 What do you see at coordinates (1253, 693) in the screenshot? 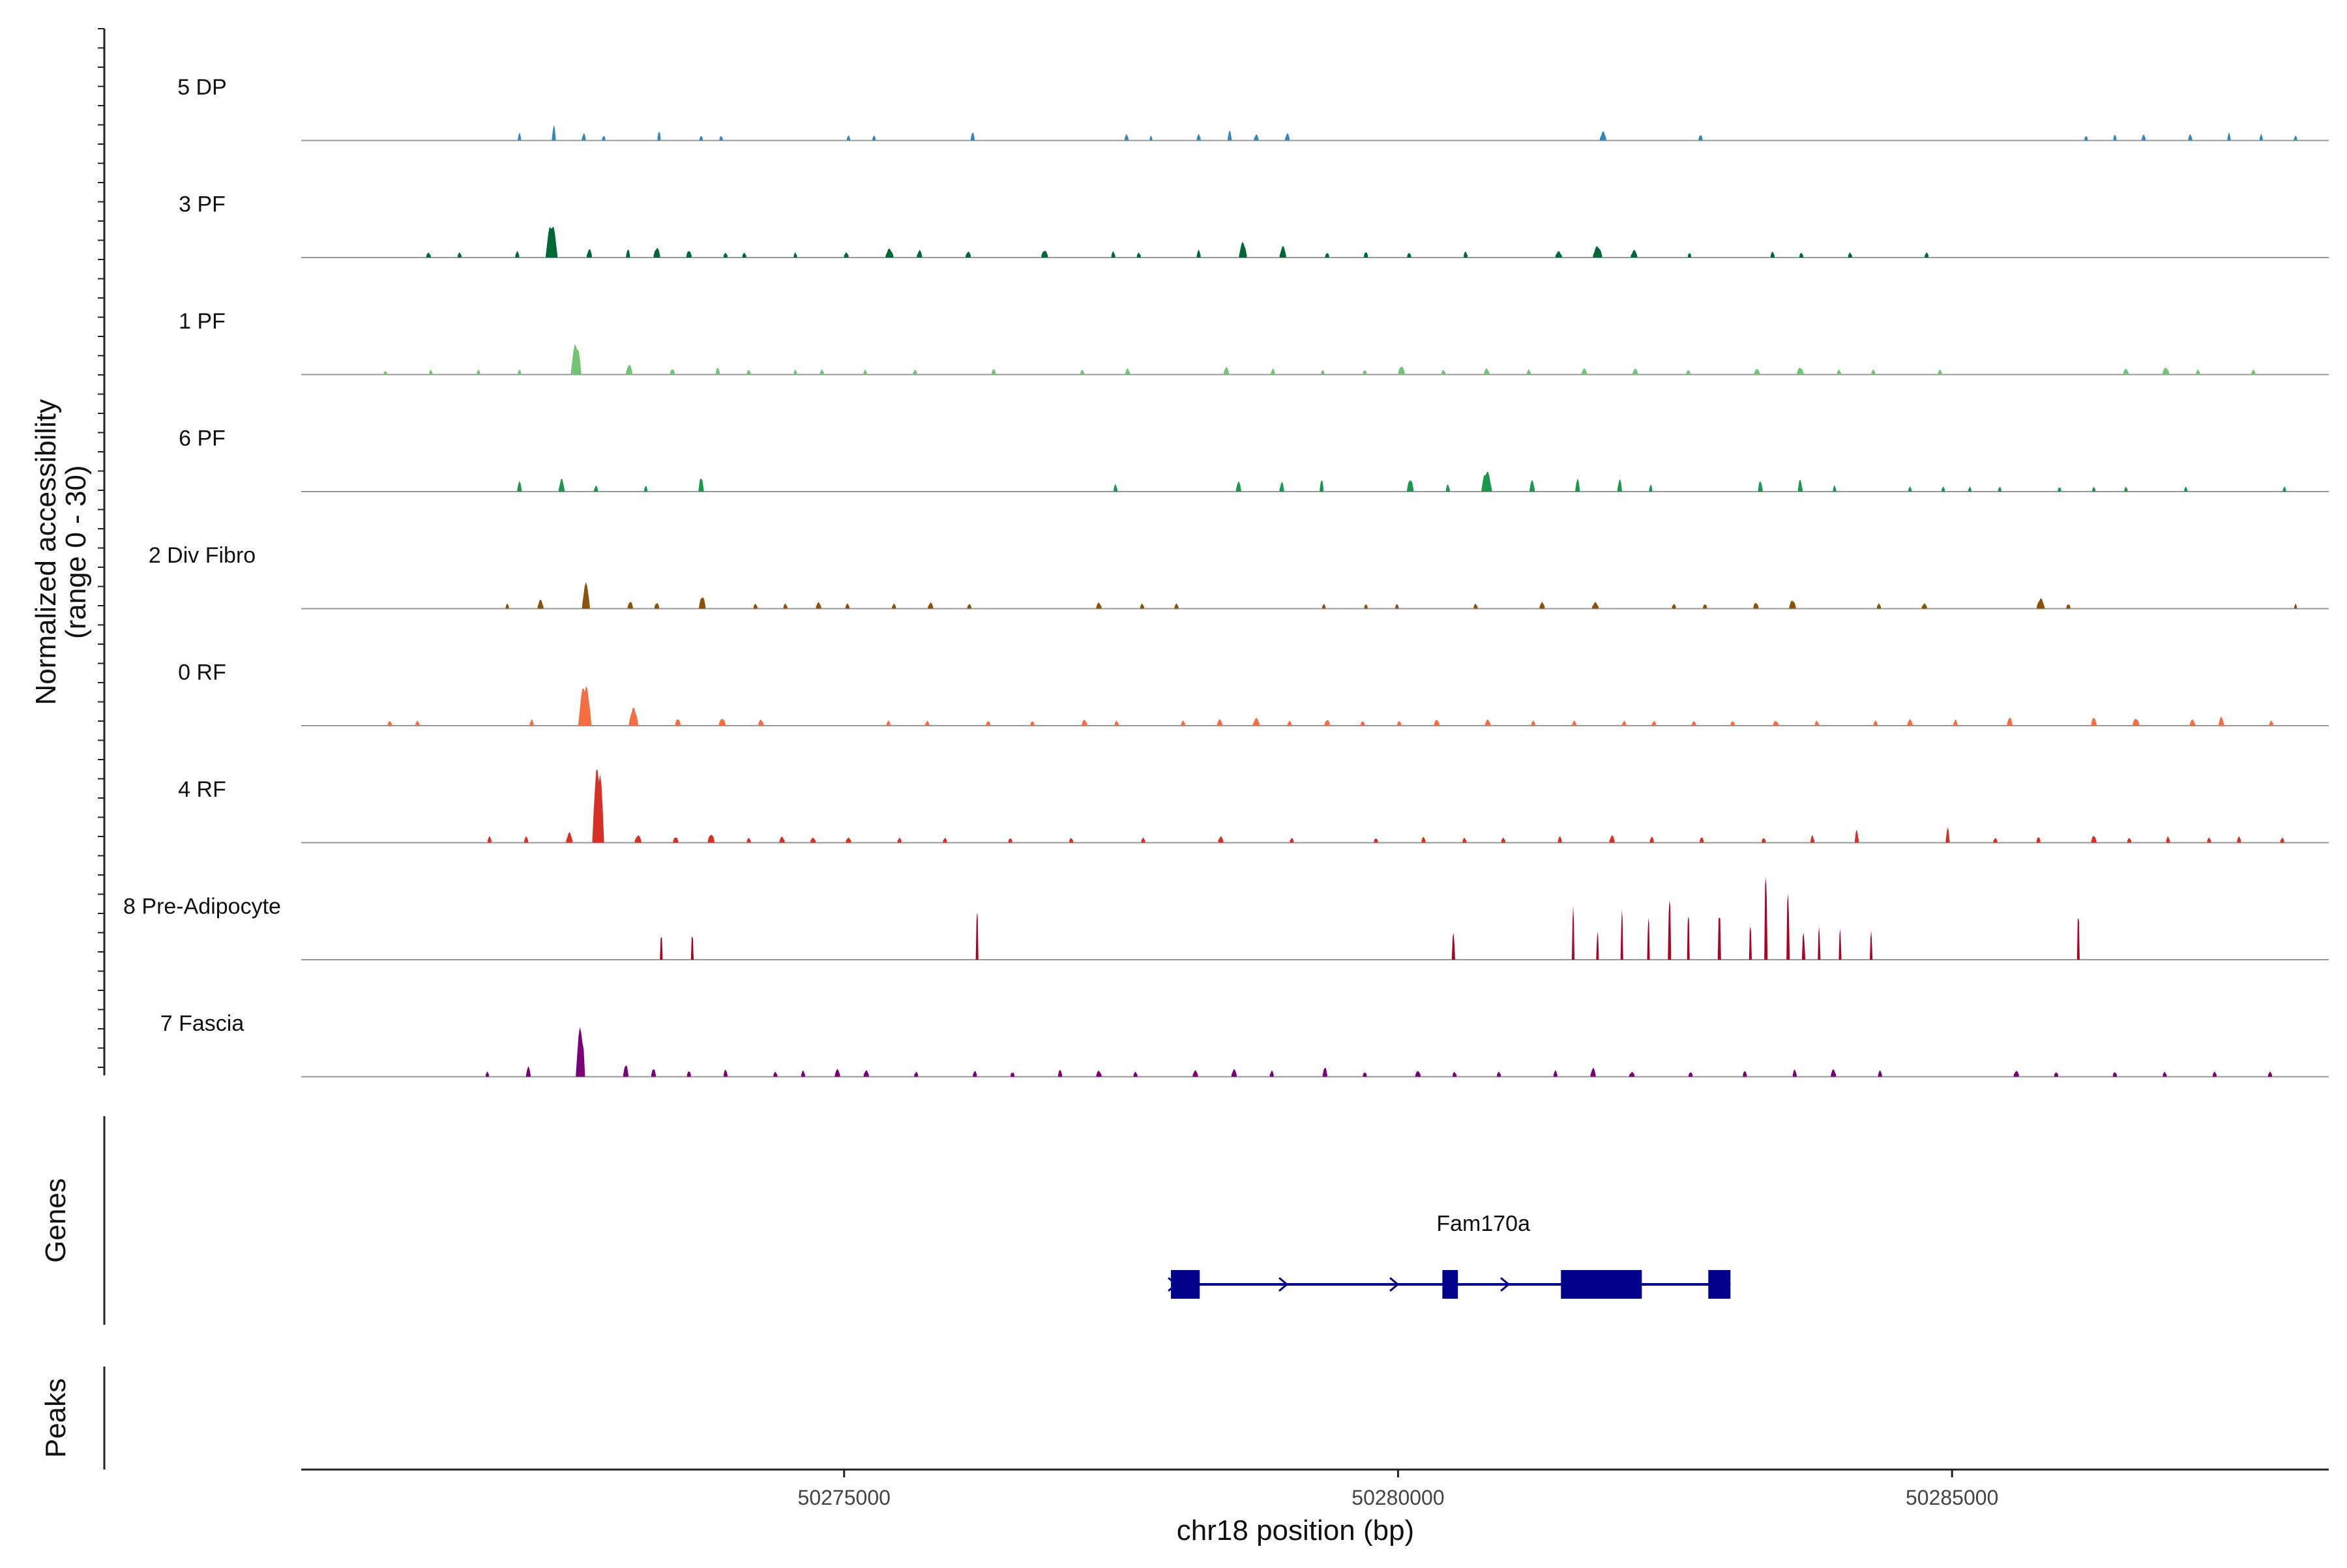
I see `track-0-rf: 0 RF` at bounding box center [1253, 693].